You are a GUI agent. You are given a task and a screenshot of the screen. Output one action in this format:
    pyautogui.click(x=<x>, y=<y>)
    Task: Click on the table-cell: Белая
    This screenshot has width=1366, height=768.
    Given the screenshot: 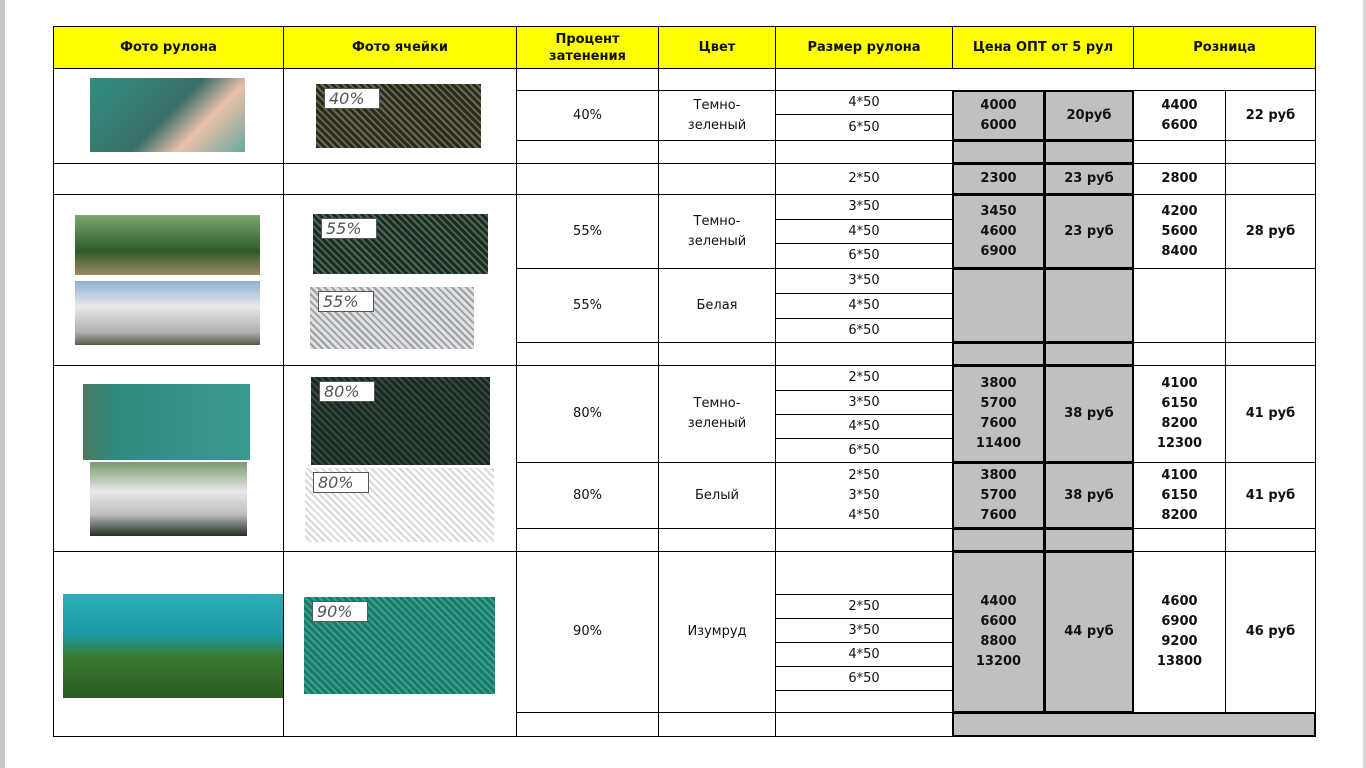 What is the action you would take?
    pyautogui.click(x=717, y=305)
    